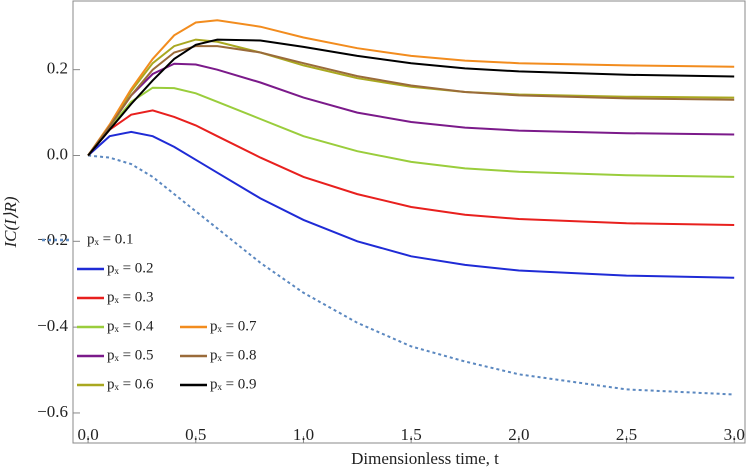 The height and width of the screenshot is (471, 746). I want to click on x-axis-label: Dimensionless time, t, so click(425, 458).